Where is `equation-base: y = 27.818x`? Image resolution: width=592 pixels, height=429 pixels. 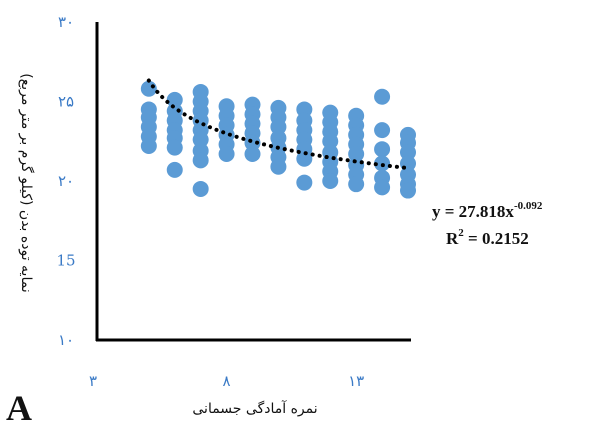
equation-base: y = 27.818x is located at coordinates (473, 211).